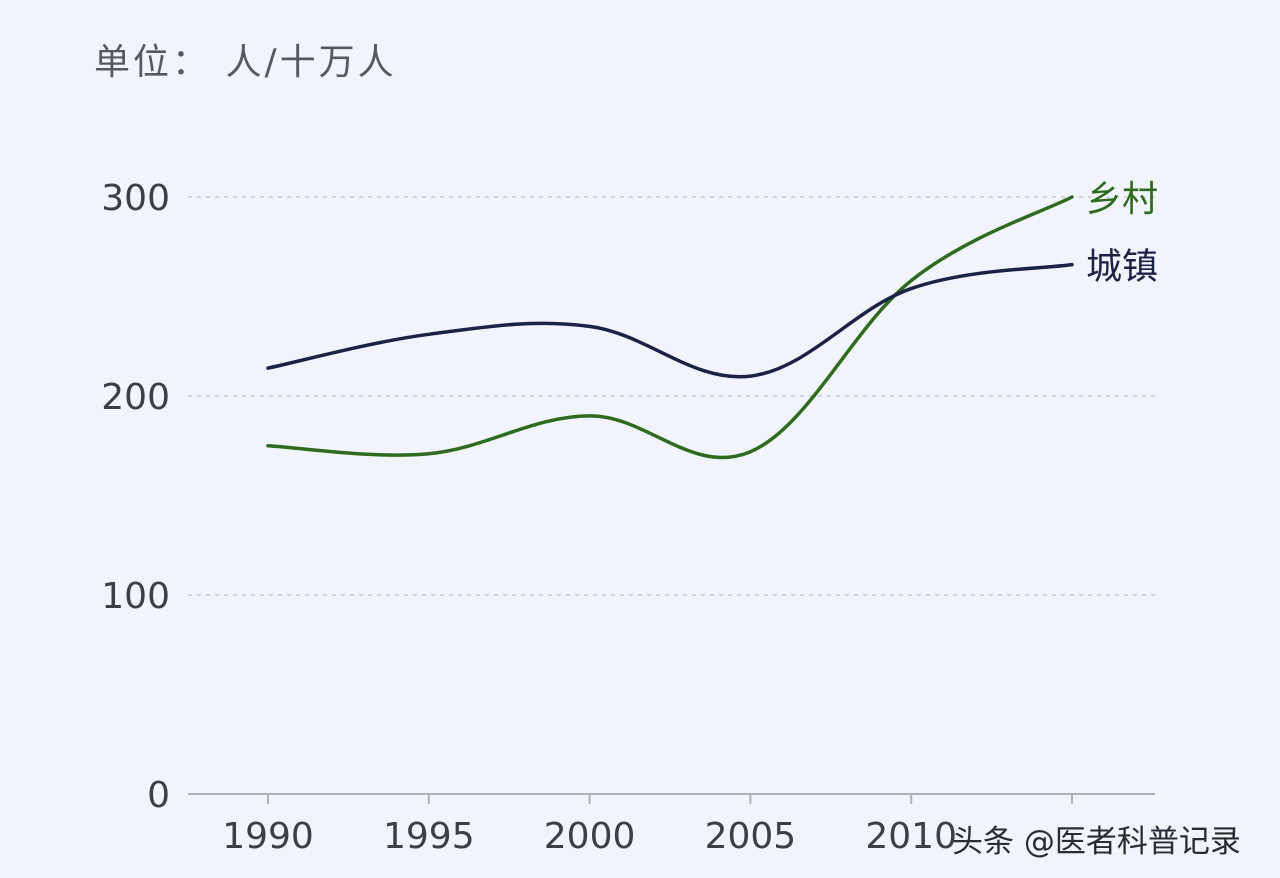 This screenshot has height=878, width=1280. What do you see at coordinates (429, 836) in the screenshot?
I see `x-tick-label: 1995` at bounding box center [429, 836].